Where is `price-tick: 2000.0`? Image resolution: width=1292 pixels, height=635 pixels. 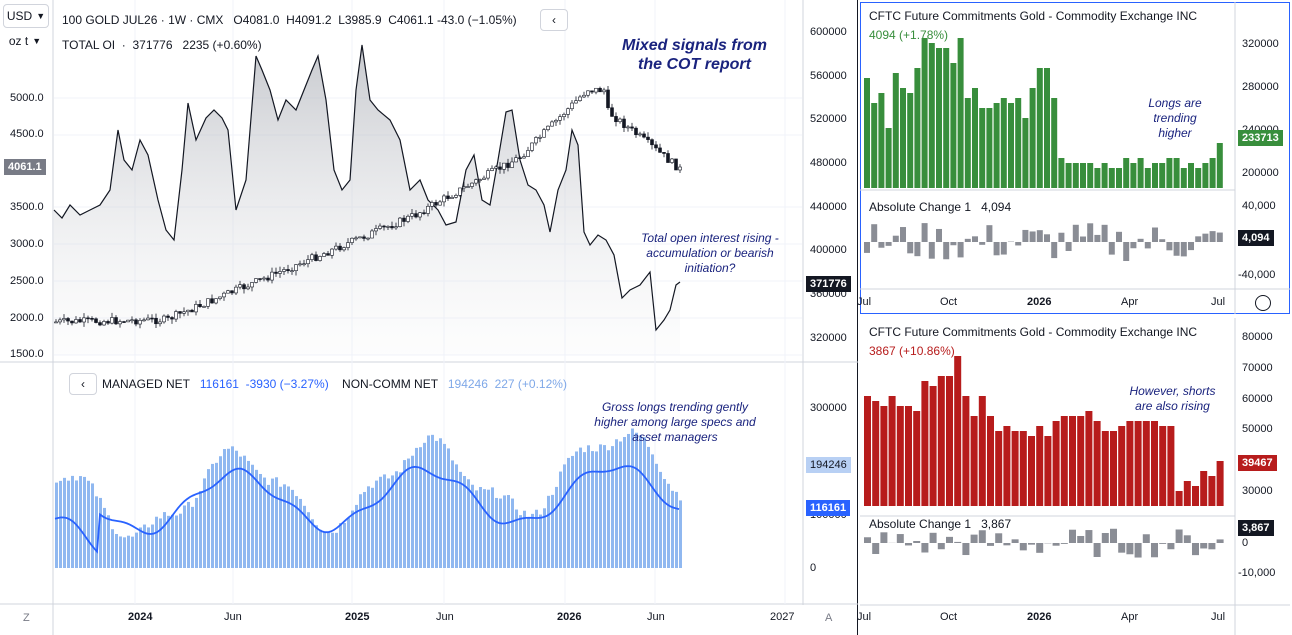
price-tick: 2000.0 is located at coordinates (27, 318).